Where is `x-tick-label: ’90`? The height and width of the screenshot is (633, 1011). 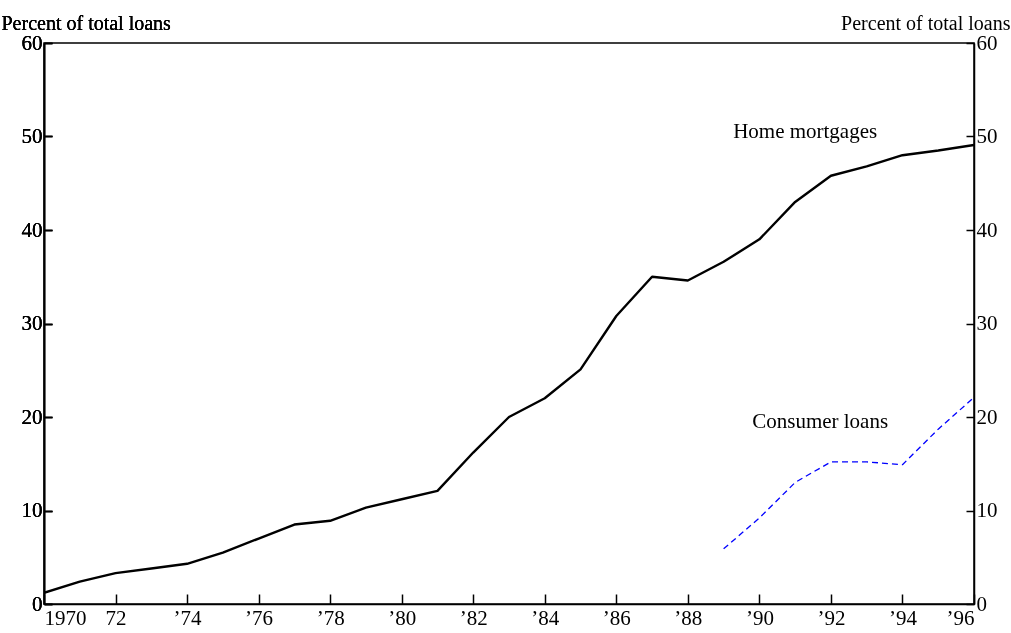
x-tick-label: ’90 is located at coordinates (759, 617).